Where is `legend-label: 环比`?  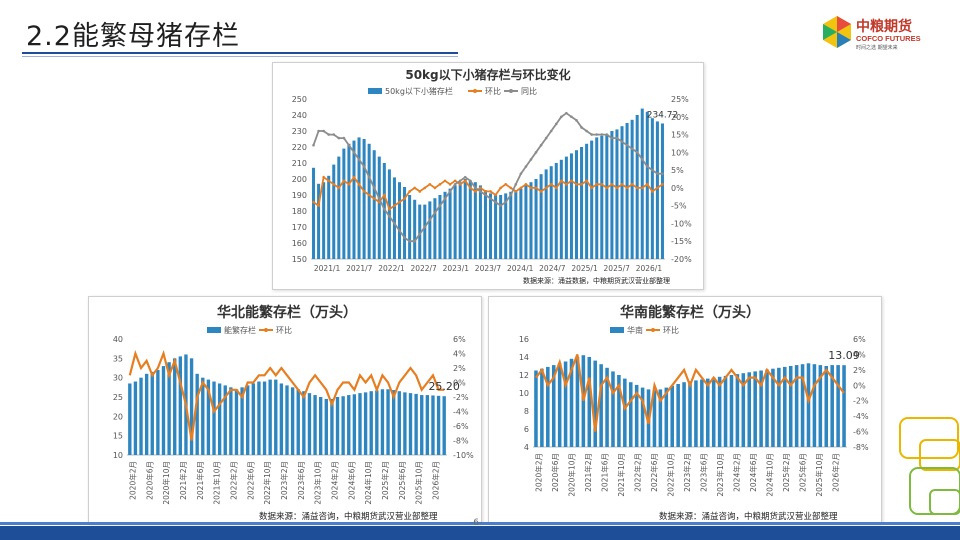 legend-label: 环比 is located at coordinates (493, 91).